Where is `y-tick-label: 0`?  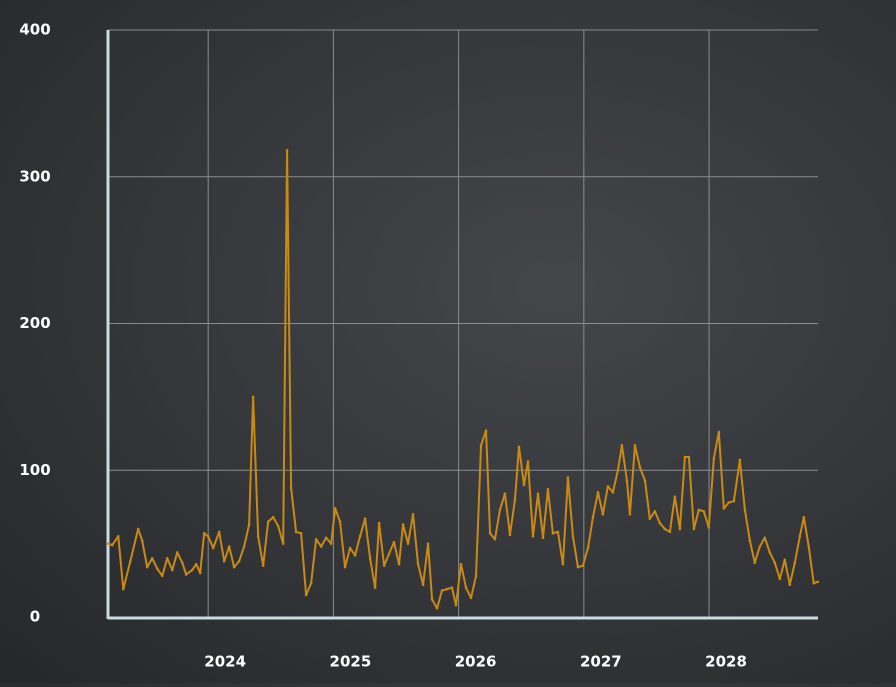 y-tick-label: 0 is located at coordinates (35, 617).